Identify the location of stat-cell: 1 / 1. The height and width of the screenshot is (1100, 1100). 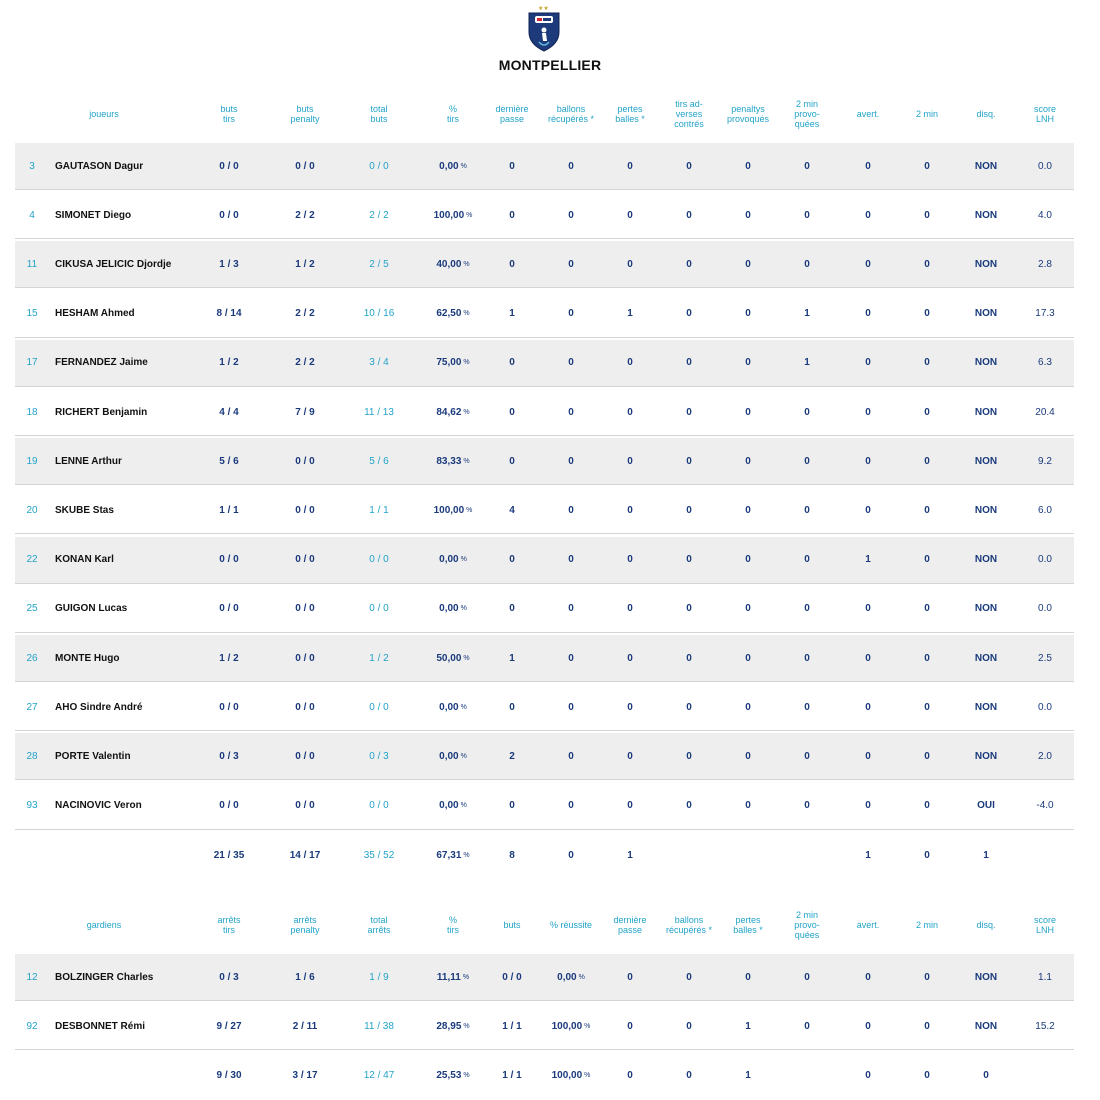
(512, 1026).